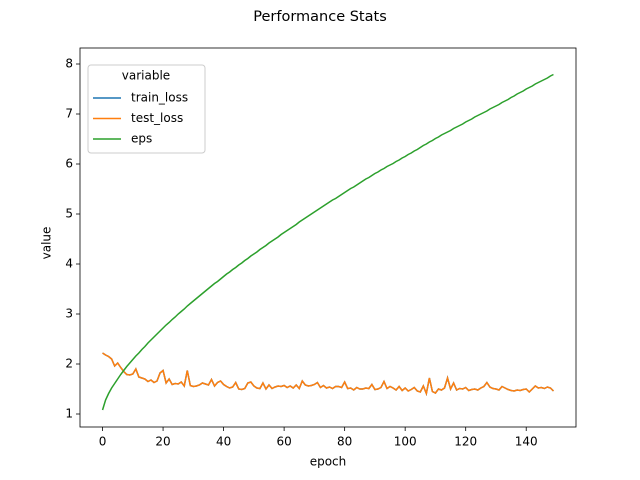 The width and height of the screenshot is (640, 480). I want to click on y-tick-label: 5, so click(69, 214).